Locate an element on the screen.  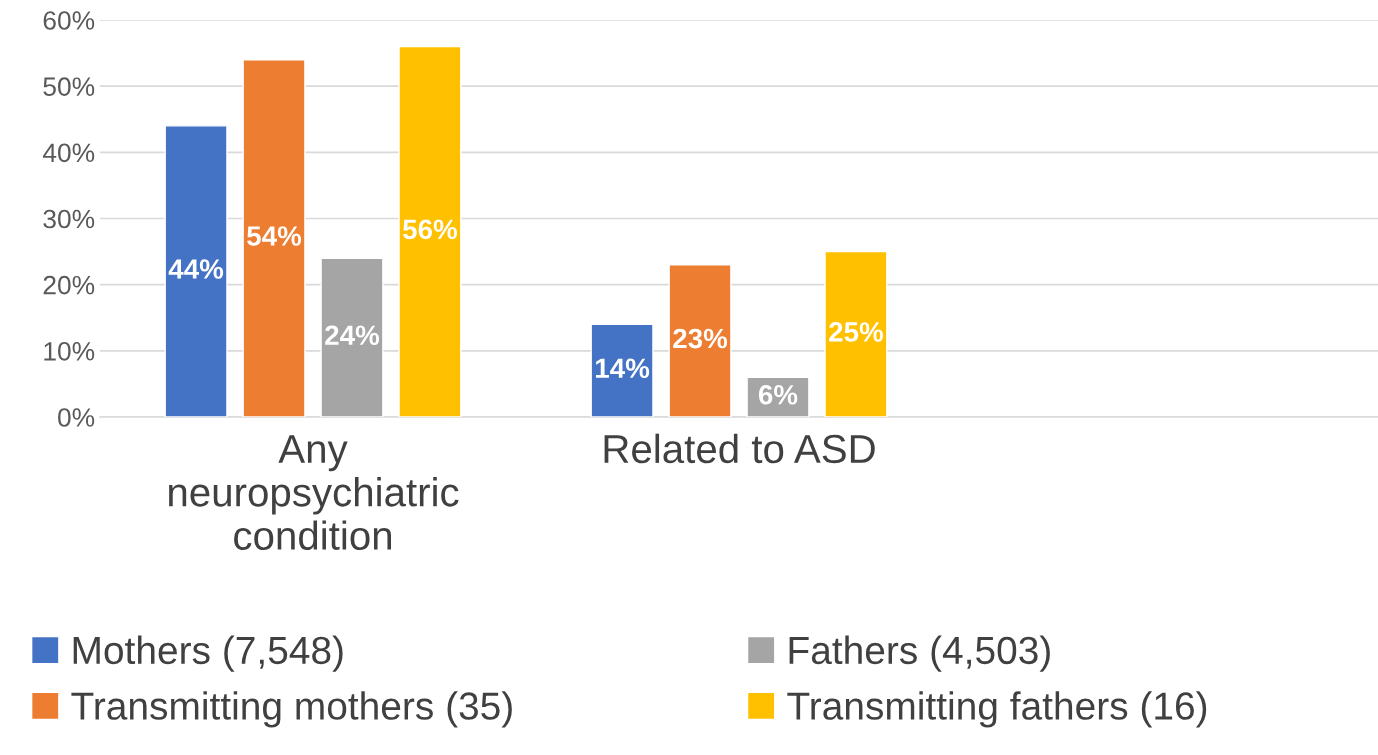
data-label: 44% is located at coordinates (196, 269).